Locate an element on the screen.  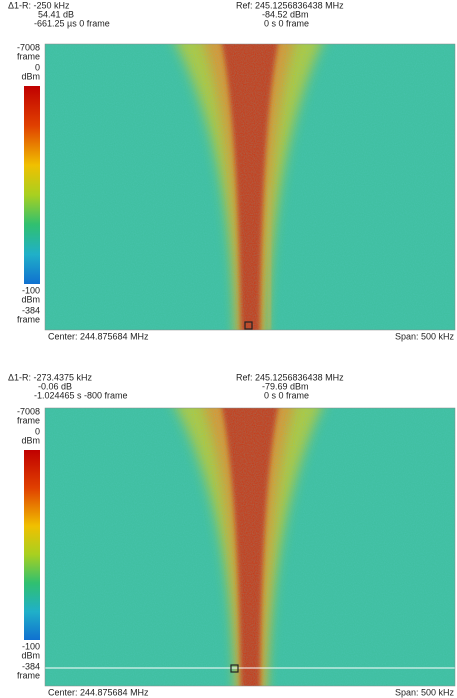
reference-level: -79.69 dBm is located at coordinates (285, 386).